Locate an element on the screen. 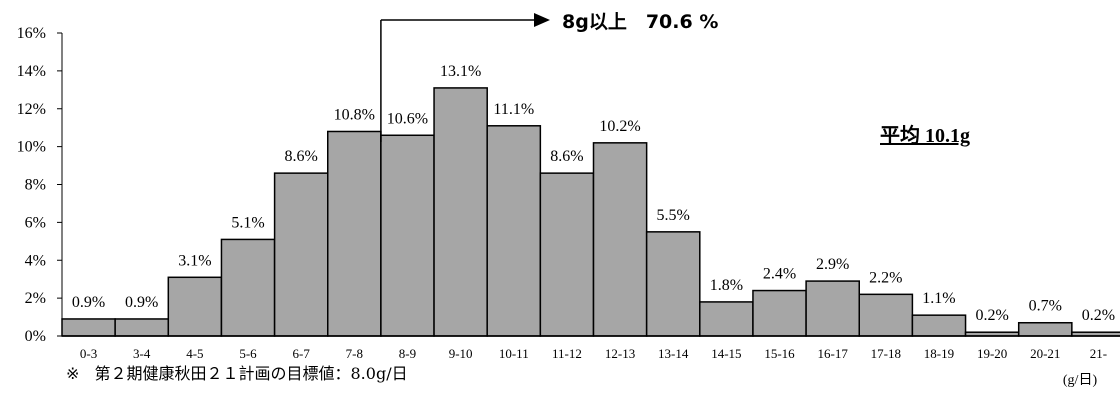 This screenshot has height=394, width=1120. x-tick-label: 16-17 is located at coordinates (833, 353).